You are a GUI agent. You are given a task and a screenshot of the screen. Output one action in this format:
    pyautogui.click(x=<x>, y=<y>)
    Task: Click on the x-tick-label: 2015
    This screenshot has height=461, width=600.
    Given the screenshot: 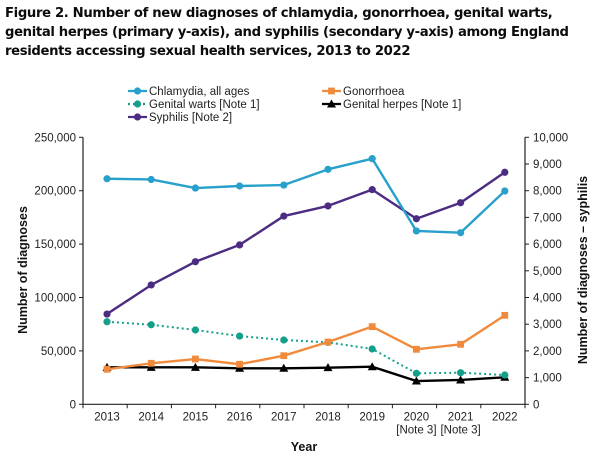 What is the action you would take?
    pyautogui.click(x=196, y=417)
    